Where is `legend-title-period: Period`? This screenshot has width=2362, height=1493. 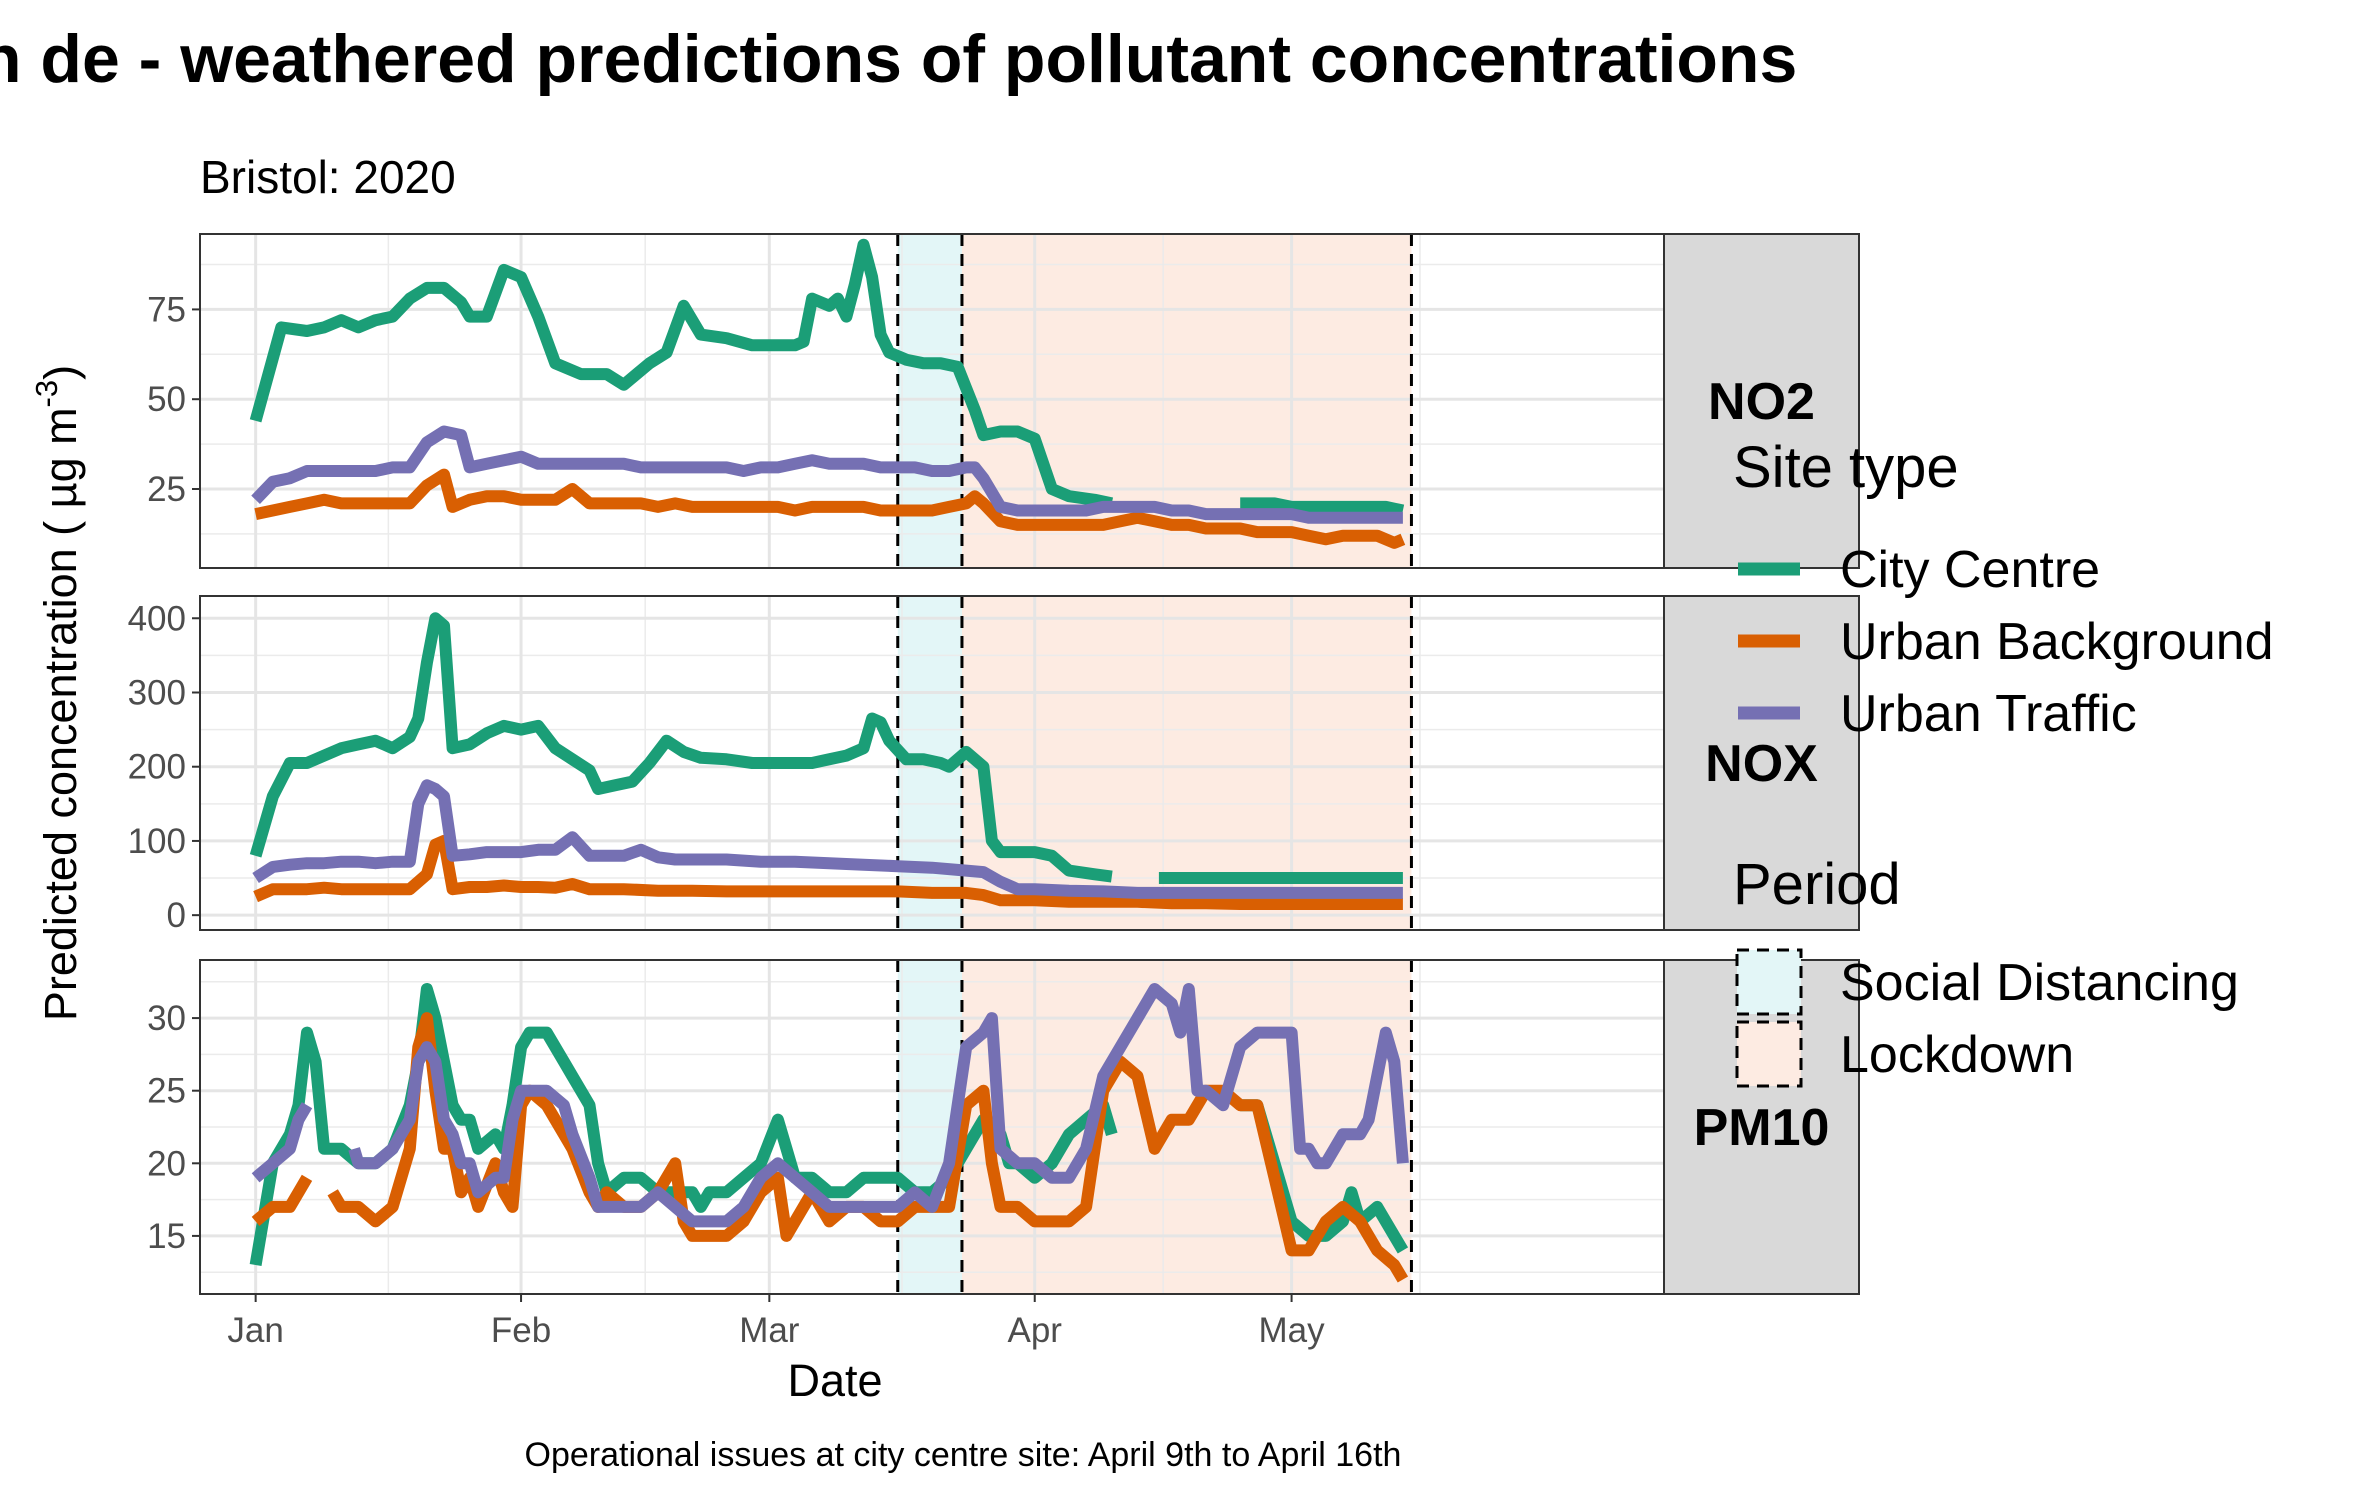
legend-title-period: Period is located at coordinates (1817, 884).